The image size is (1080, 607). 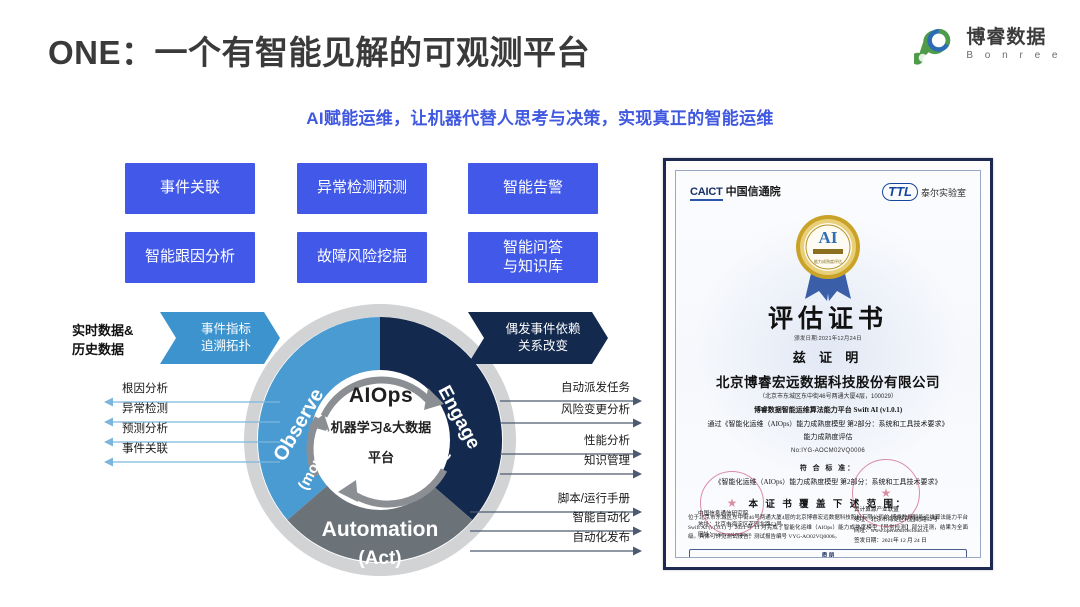 What do you see at coordinates (828, 261) in the screenshot?
I see `svg-text: 能力成熟度评估` at bounding box center [828, 261].